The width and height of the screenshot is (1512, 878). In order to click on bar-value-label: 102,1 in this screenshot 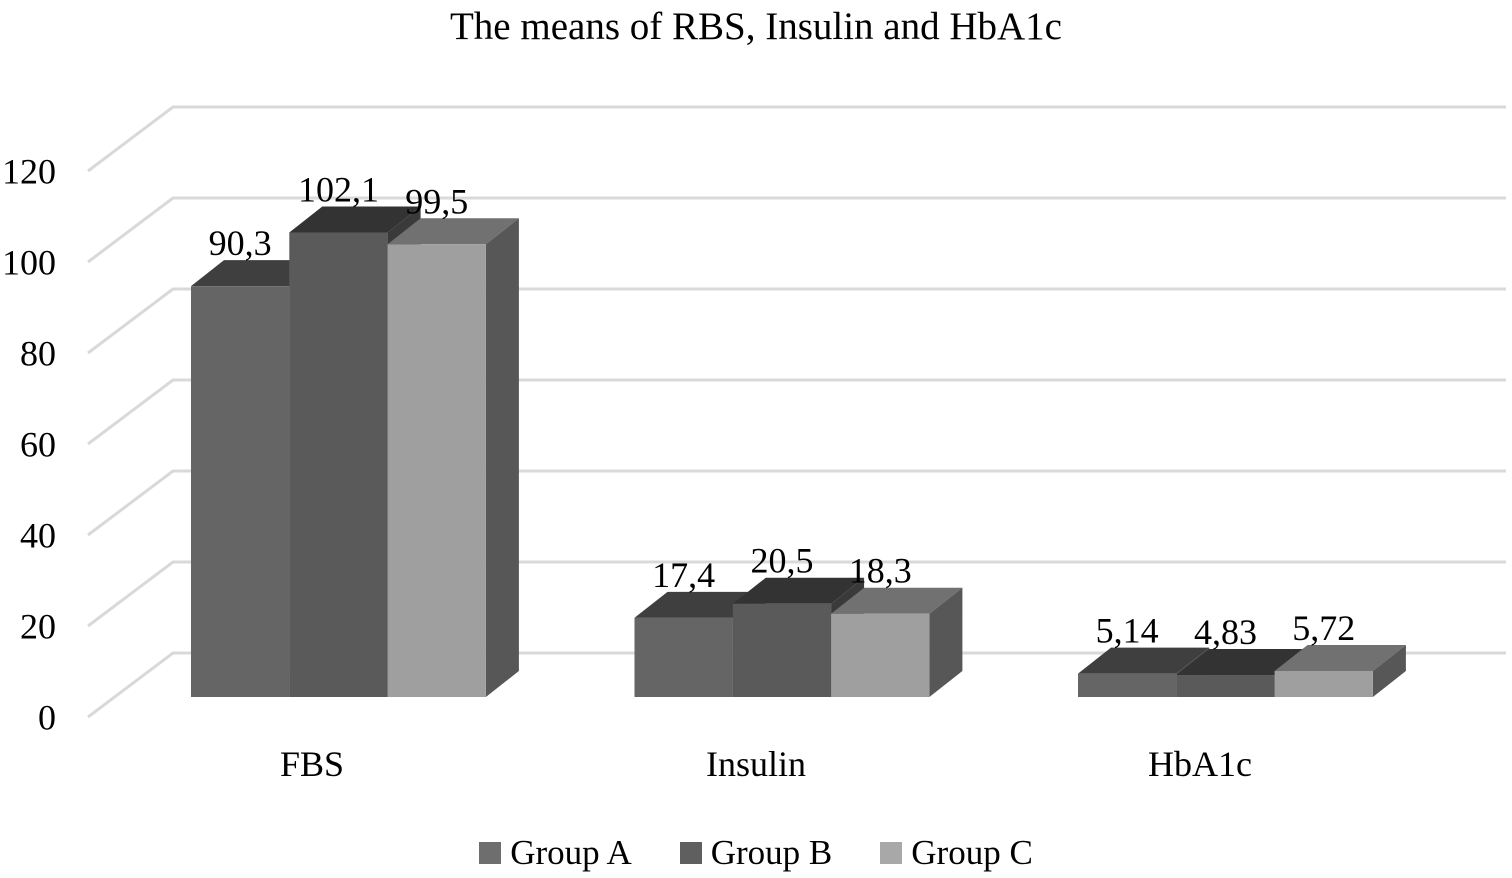, I will do `click(338, 189)`.